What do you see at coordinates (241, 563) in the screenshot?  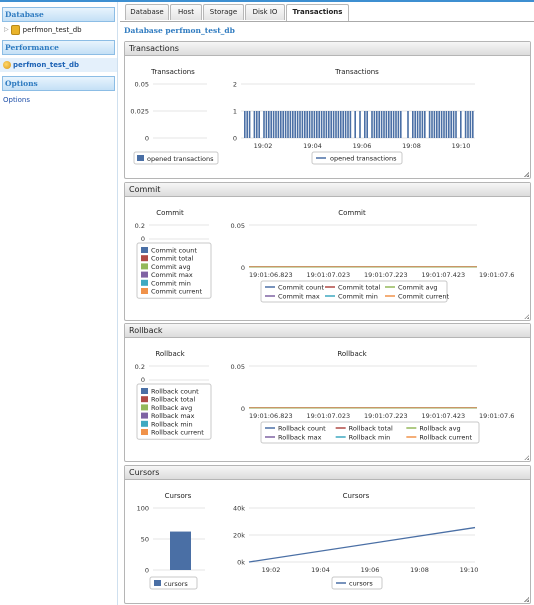 I see `y-tick-label: 0k` at bounding box center [241, 563].